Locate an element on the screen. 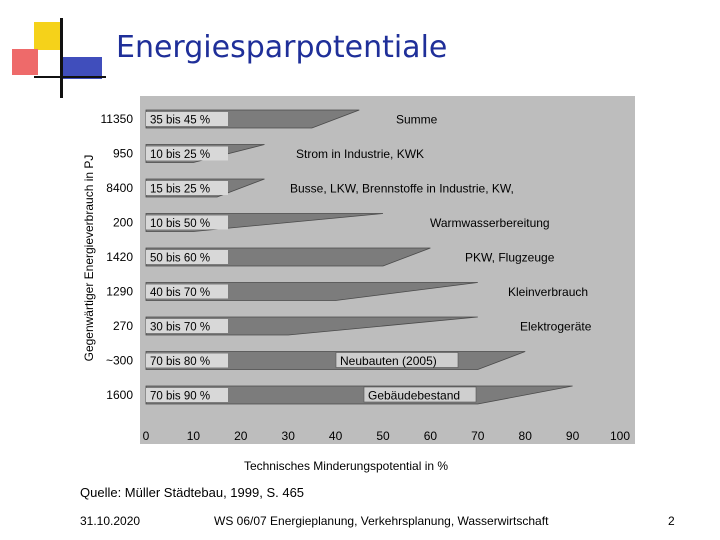 Image resolution: width=720 pixels, height=540 pixels. x-tick-label: 50 is located at coordinates (383, 436).